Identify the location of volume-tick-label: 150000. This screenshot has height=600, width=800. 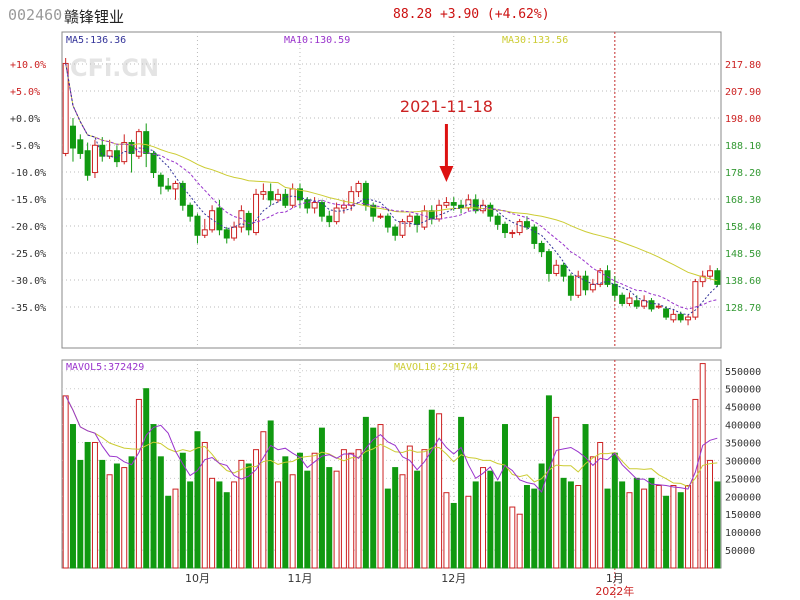
(743, 515).